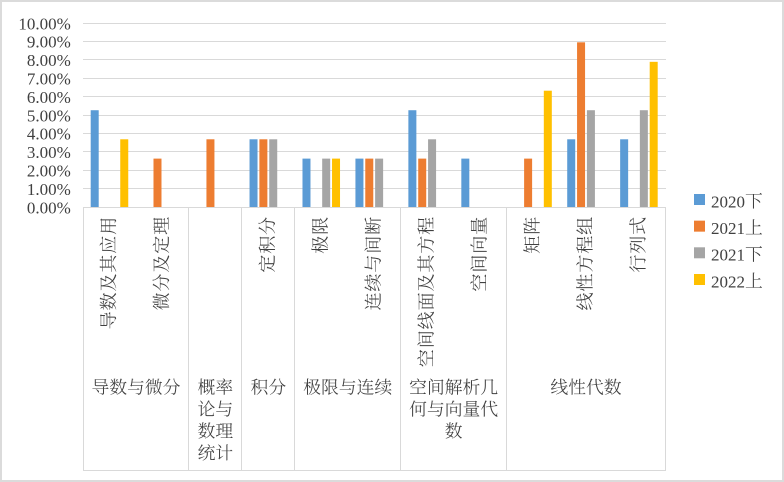 Image resolution: width=784 pixels, height=482 pixels. What do you see at coordinates (728, 201) in the screenshot?
I see `svg-text: 2020` at bounding box center [728, 201].